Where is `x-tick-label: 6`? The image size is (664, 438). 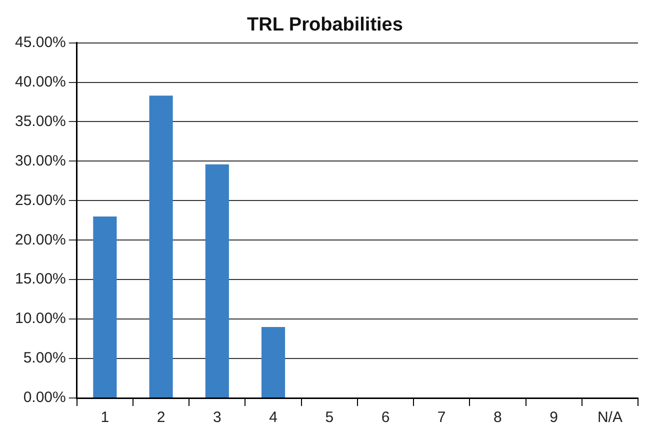
x-tick-label: 6 is located at coordinates (385, 417).